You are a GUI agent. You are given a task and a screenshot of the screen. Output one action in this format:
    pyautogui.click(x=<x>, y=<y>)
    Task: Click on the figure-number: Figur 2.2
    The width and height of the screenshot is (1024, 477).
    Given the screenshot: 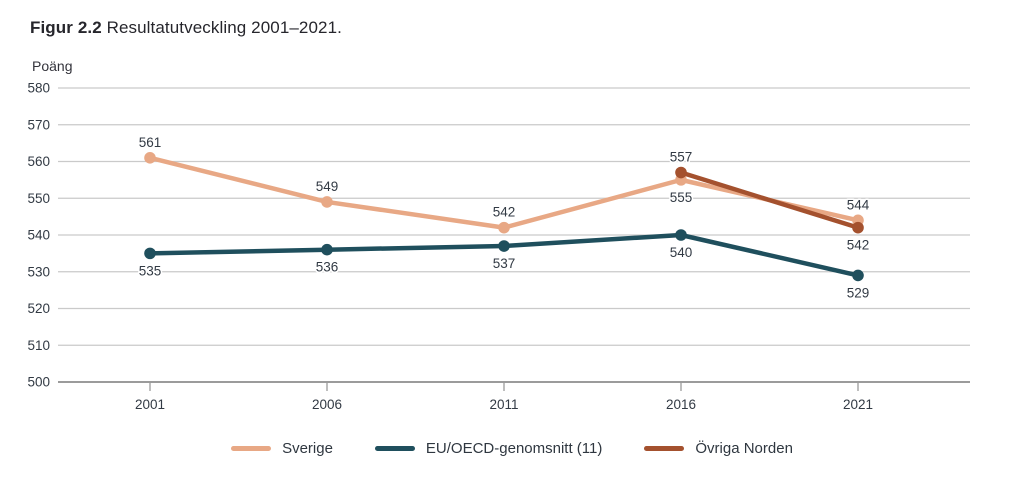 What is the action you would take?
    pyautogui.click(x=66, y=27)
    